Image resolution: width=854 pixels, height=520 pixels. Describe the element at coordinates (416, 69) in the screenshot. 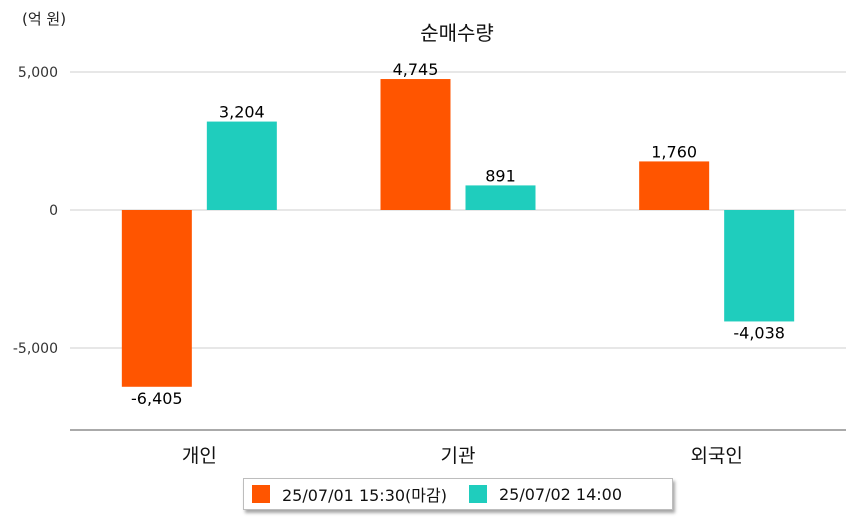

I see `data-label: 4,745` at that location.